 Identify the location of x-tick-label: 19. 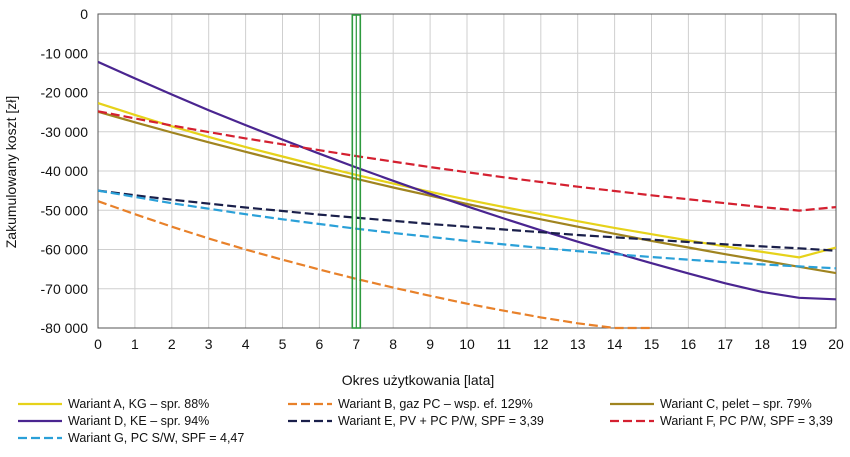
(799, 344).